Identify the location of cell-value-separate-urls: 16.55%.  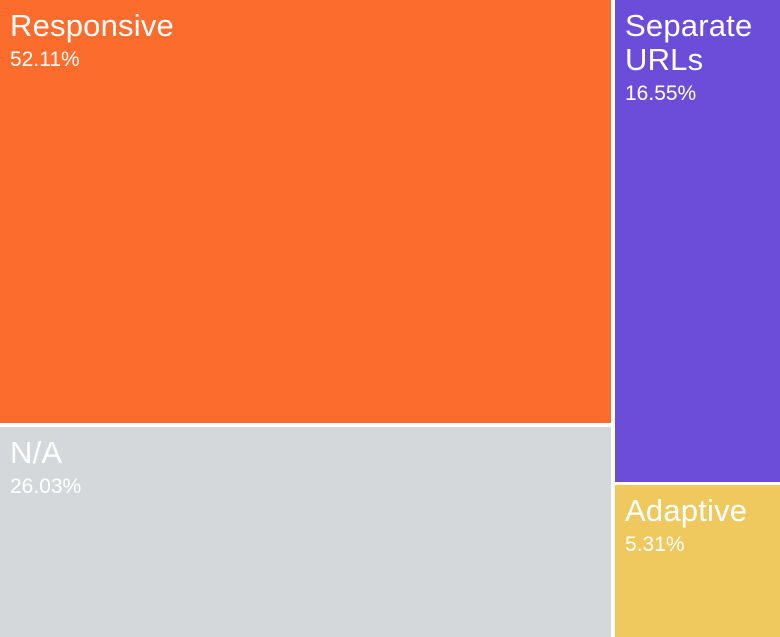
(661, 93).